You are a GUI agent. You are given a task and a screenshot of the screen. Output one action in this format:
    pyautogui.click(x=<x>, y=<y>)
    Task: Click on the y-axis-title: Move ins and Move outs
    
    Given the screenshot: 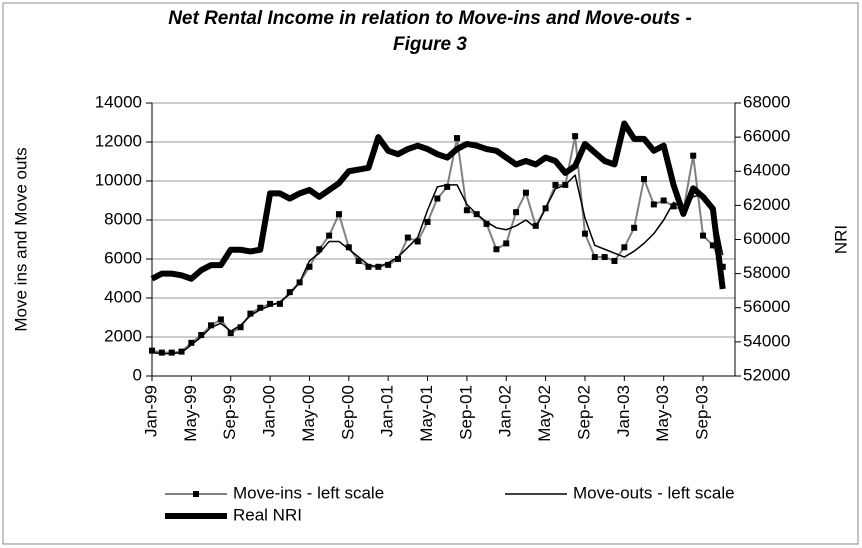 What is the action you would take?
    pyautogui.click(x=20, y=239)
    